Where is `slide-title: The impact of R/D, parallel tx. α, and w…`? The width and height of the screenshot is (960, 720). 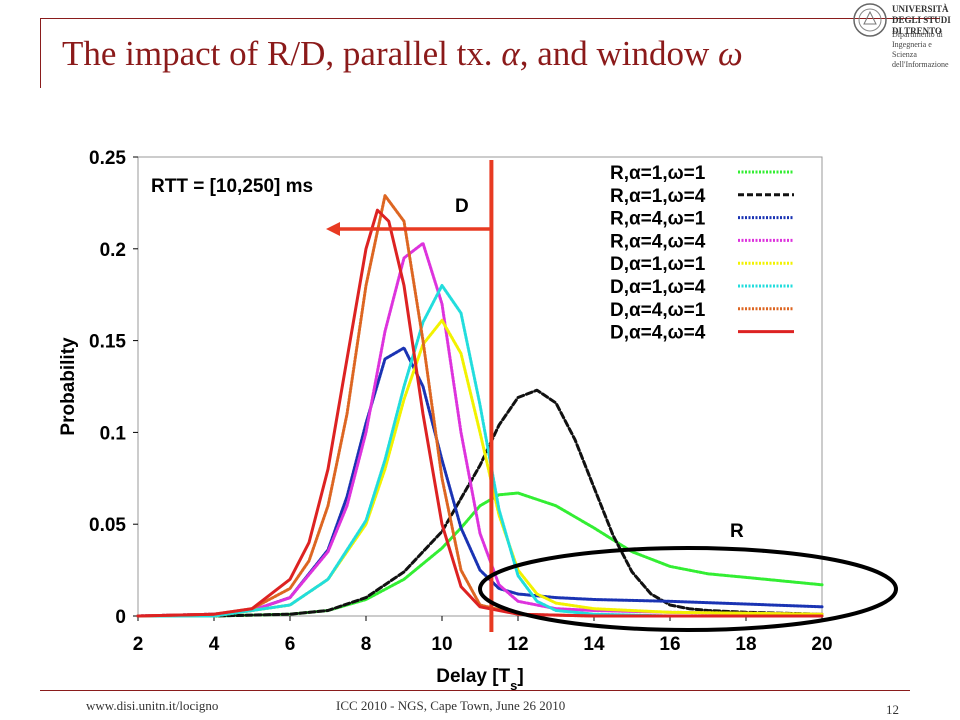 slide-title: The impact of R/D, parallel tx. α, and w… is located at coordinates (402, 54).